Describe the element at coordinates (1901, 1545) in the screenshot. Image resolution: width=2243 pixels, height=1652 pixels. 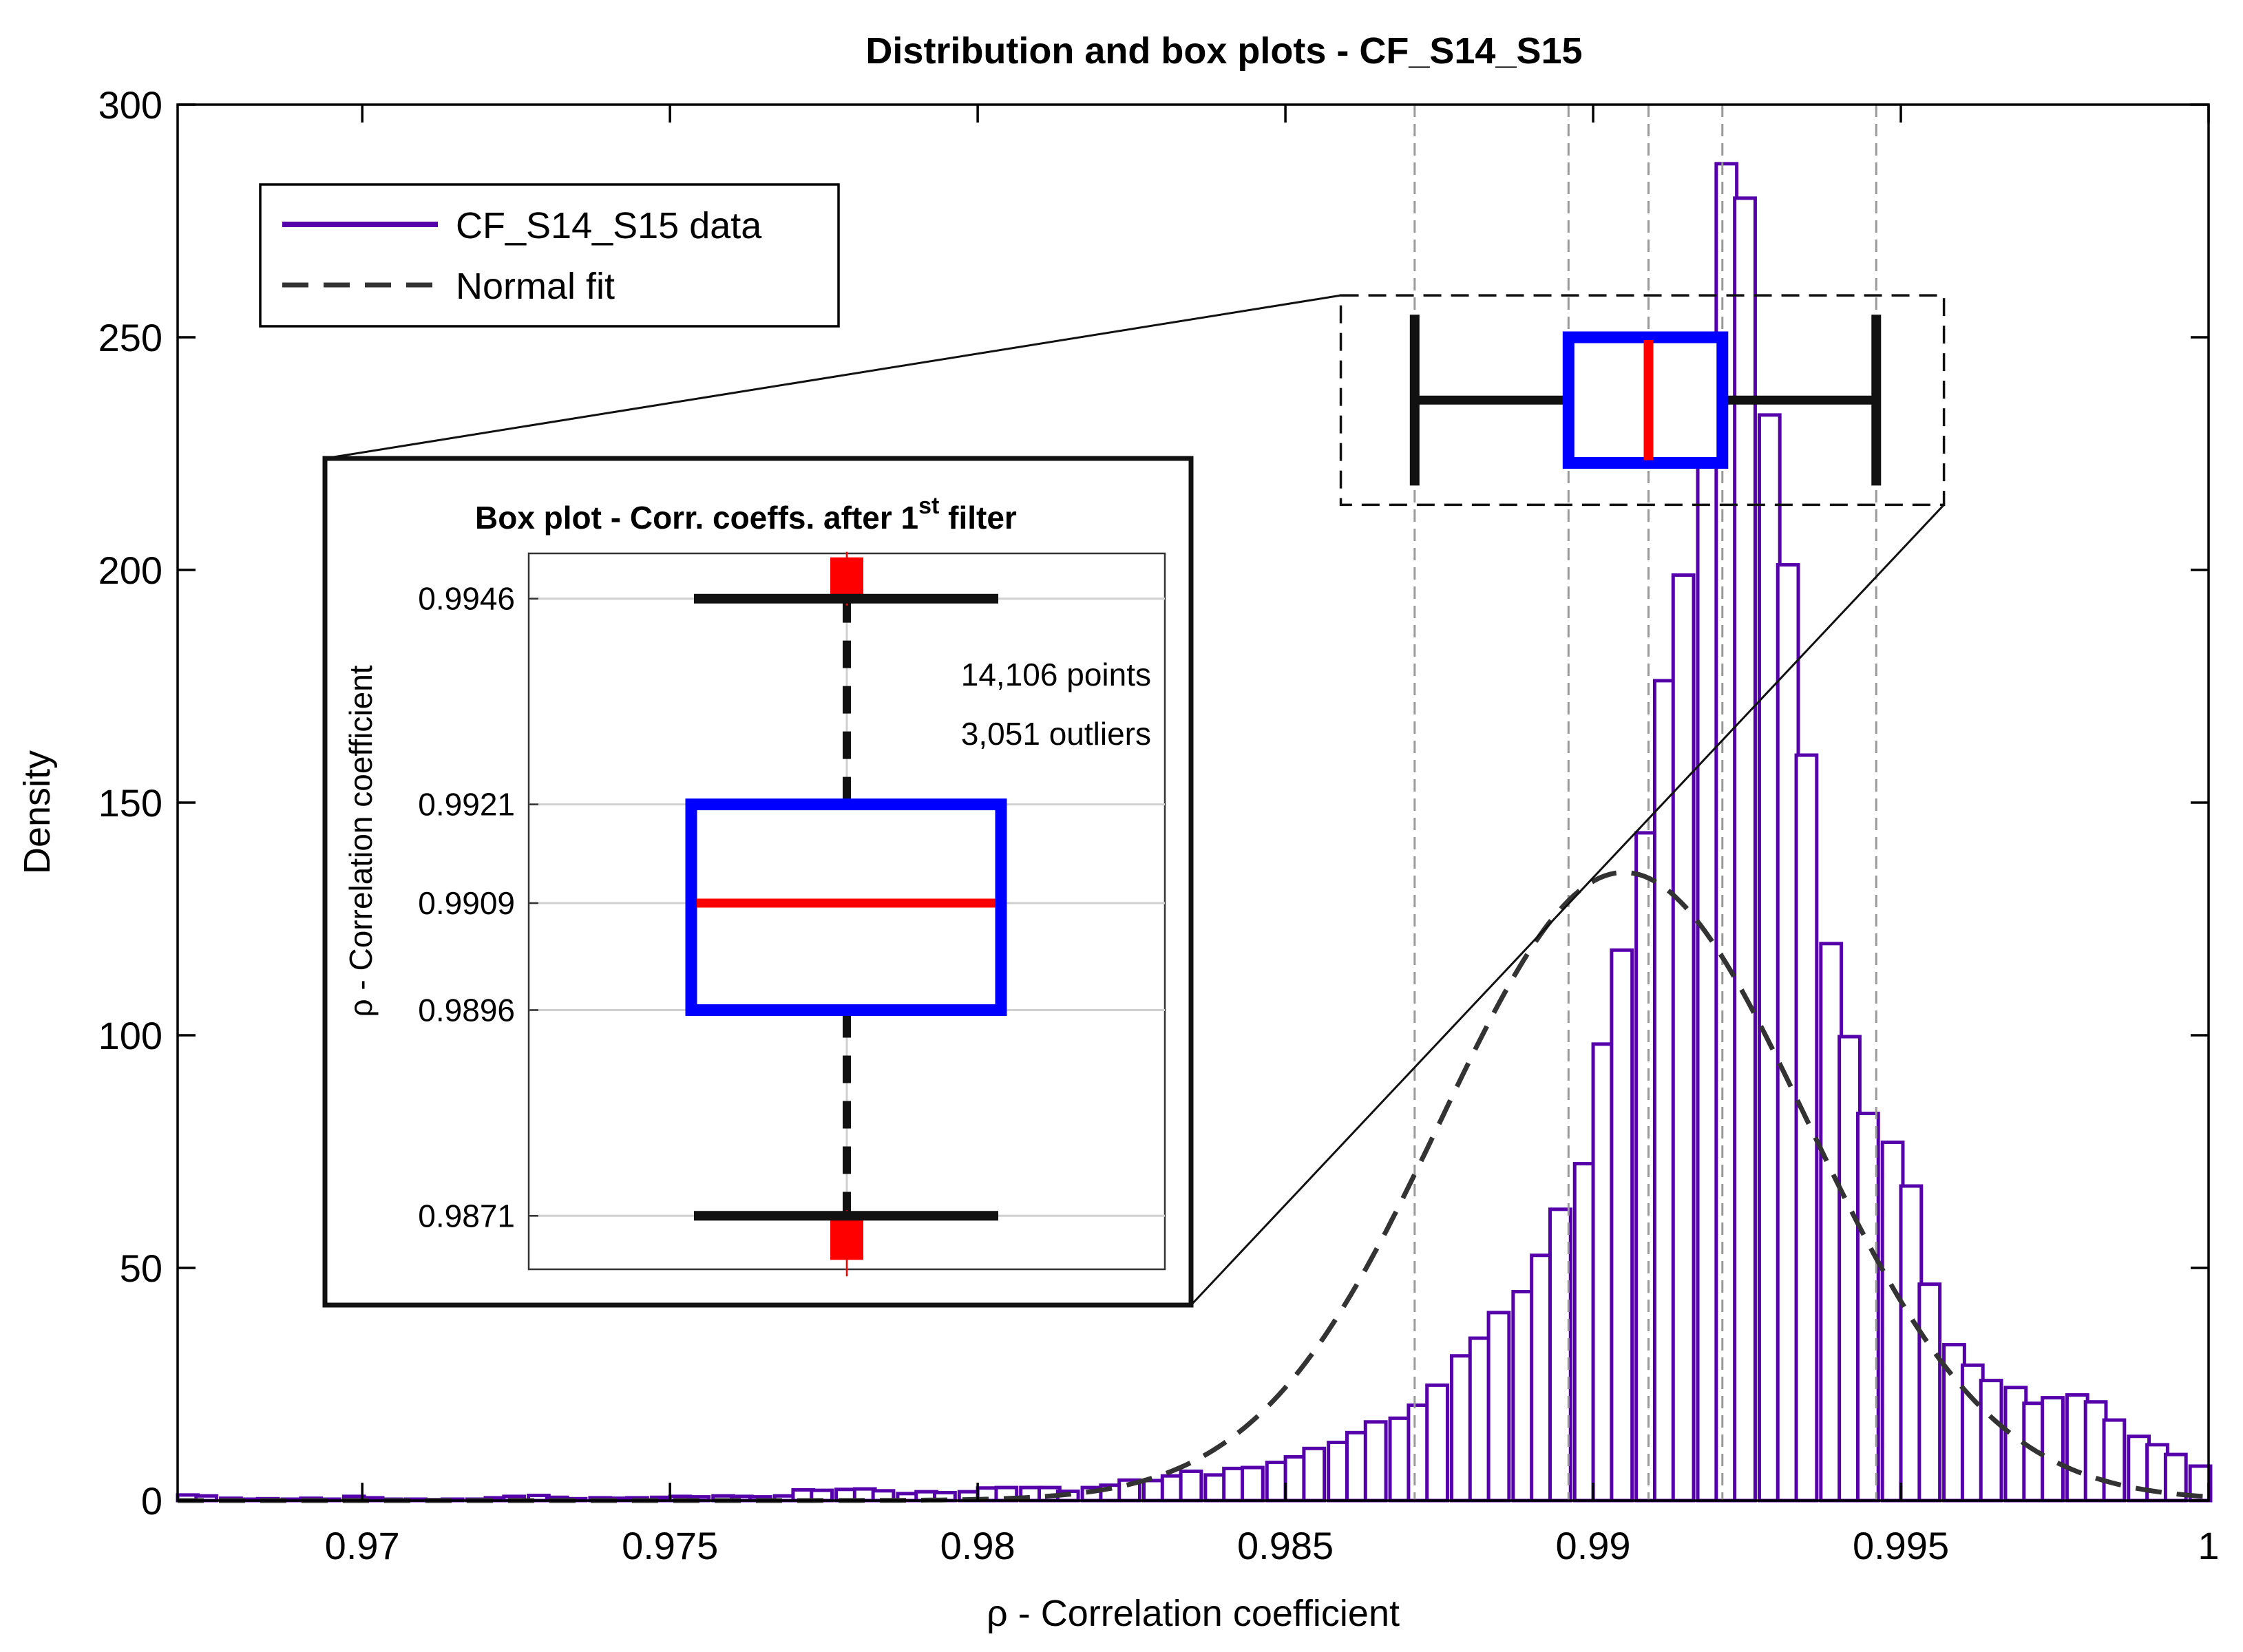
I see `x-tick-label: 0.995` at that location.